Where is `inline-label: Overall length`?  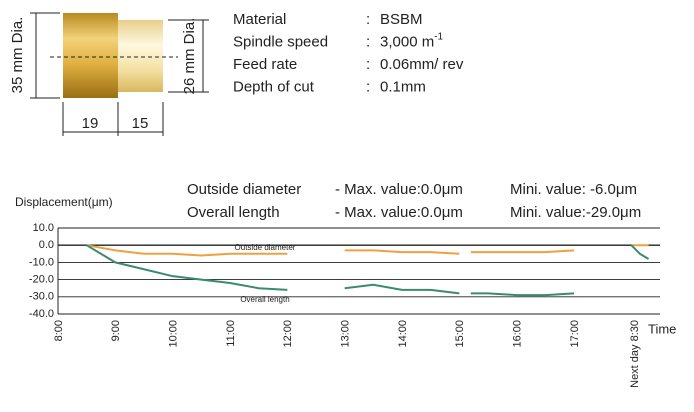 inline-label: Overall length is located at coordinates (264, 299).